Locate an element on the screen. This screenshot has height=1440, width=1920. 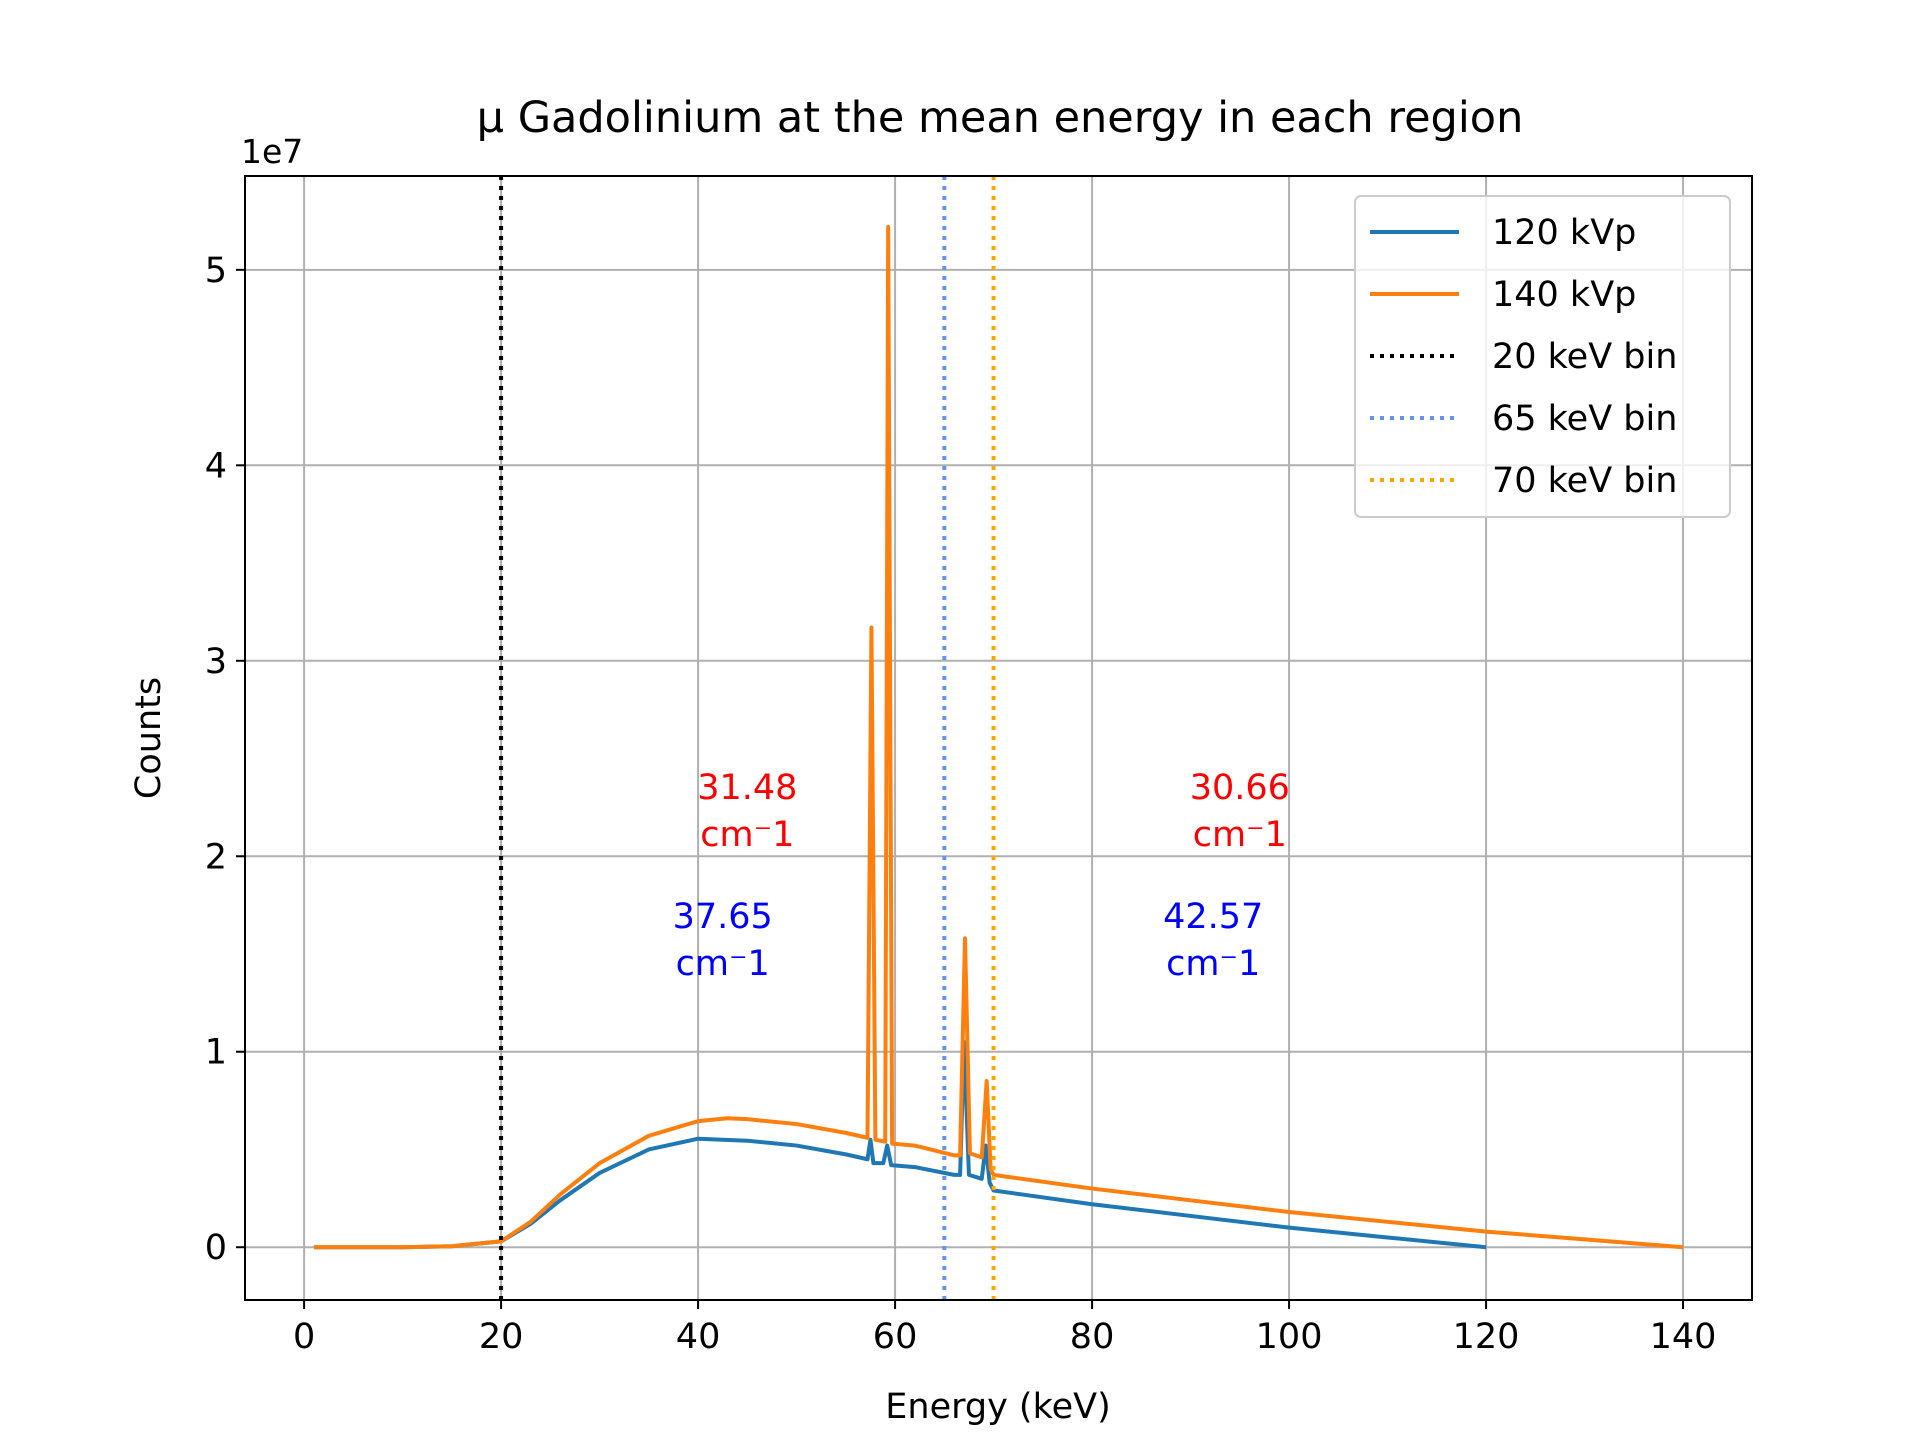
x-tick-label: 140 is located at coordinates (1683, 1337).